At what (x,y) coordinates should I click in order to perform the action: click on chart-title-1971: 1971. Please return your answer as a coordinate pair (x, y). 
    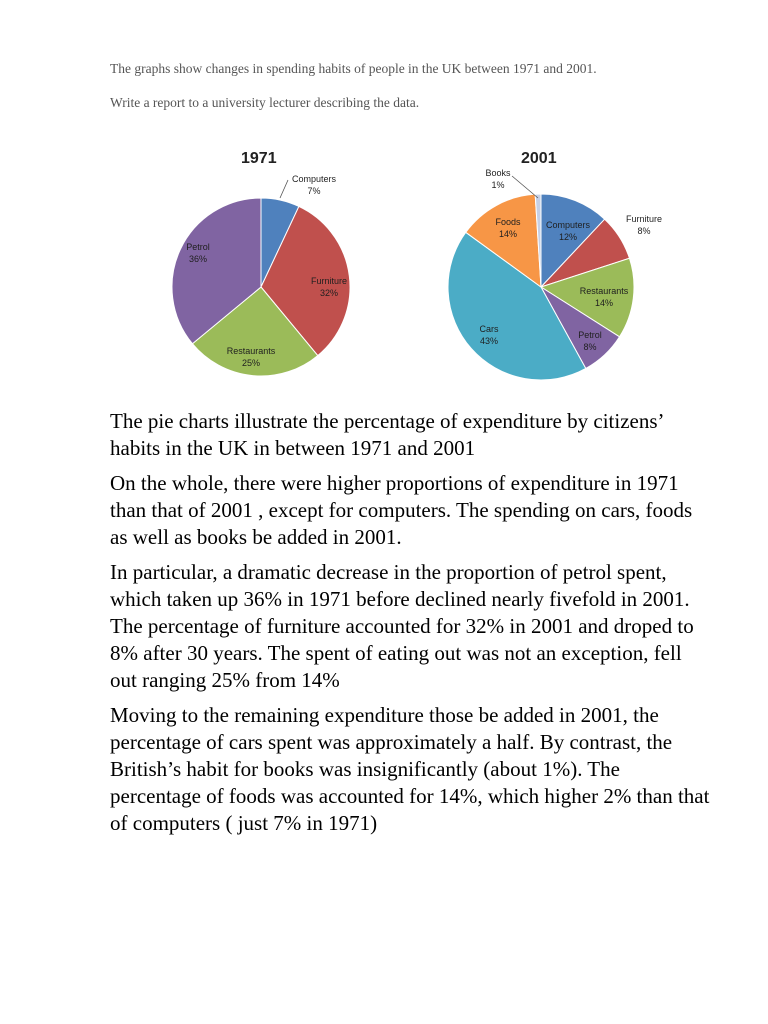
    Looking at the image, I should click on (259, 158).